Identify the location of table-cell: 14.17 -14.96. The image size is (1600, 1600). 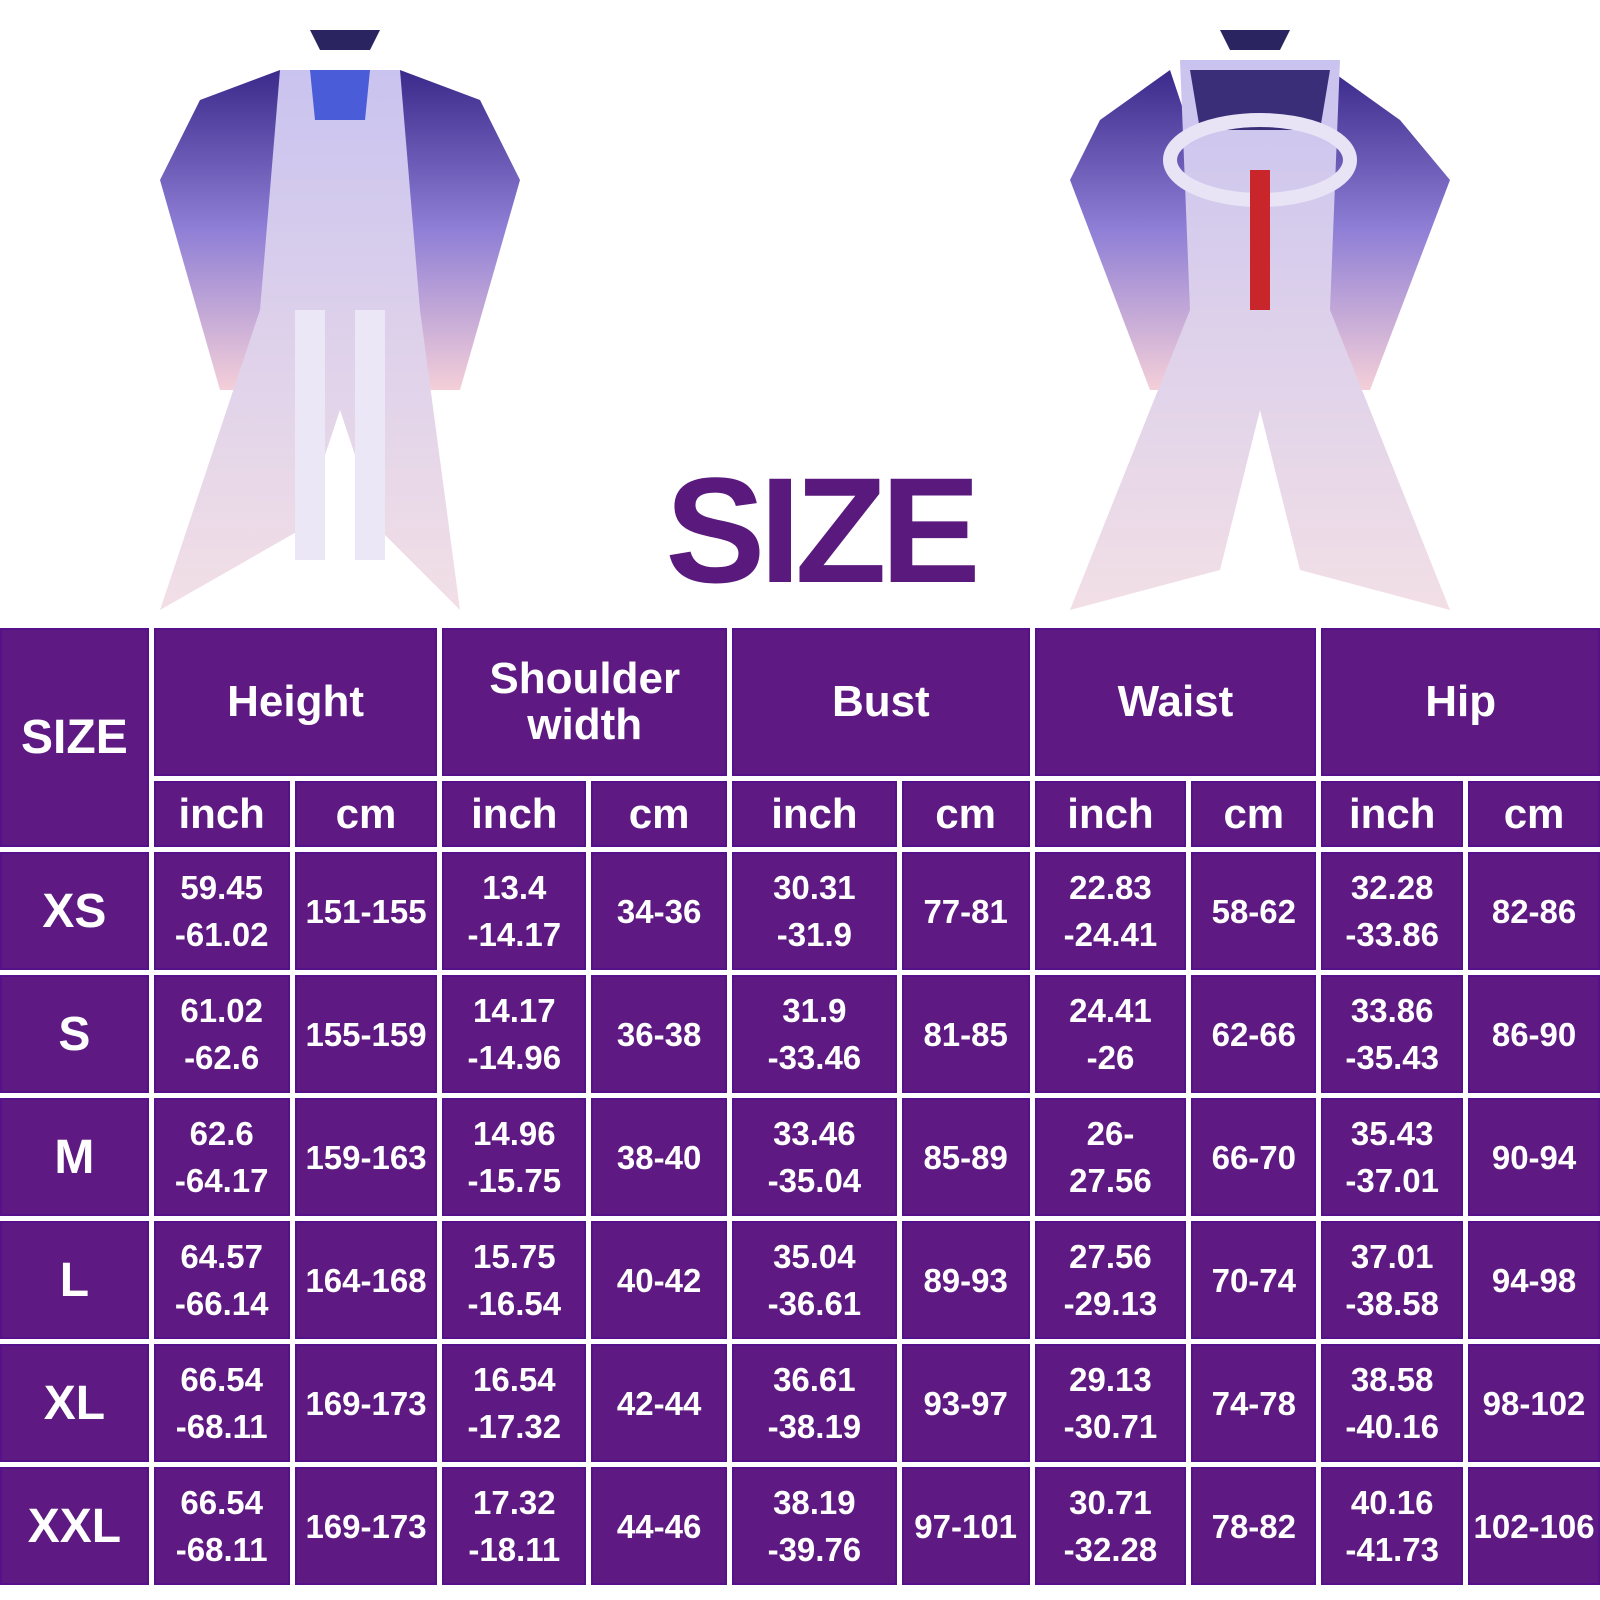
(514, 1034).